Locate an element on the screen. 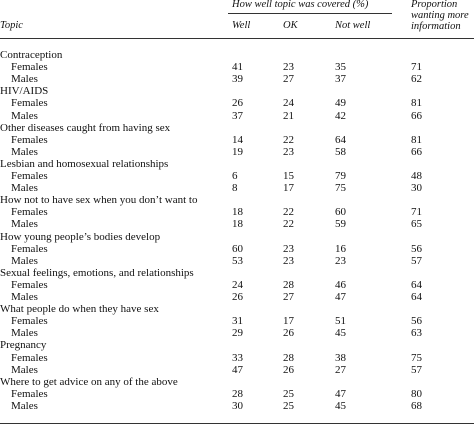  section-label: Pregnancy is located at coordinates (23, 345).